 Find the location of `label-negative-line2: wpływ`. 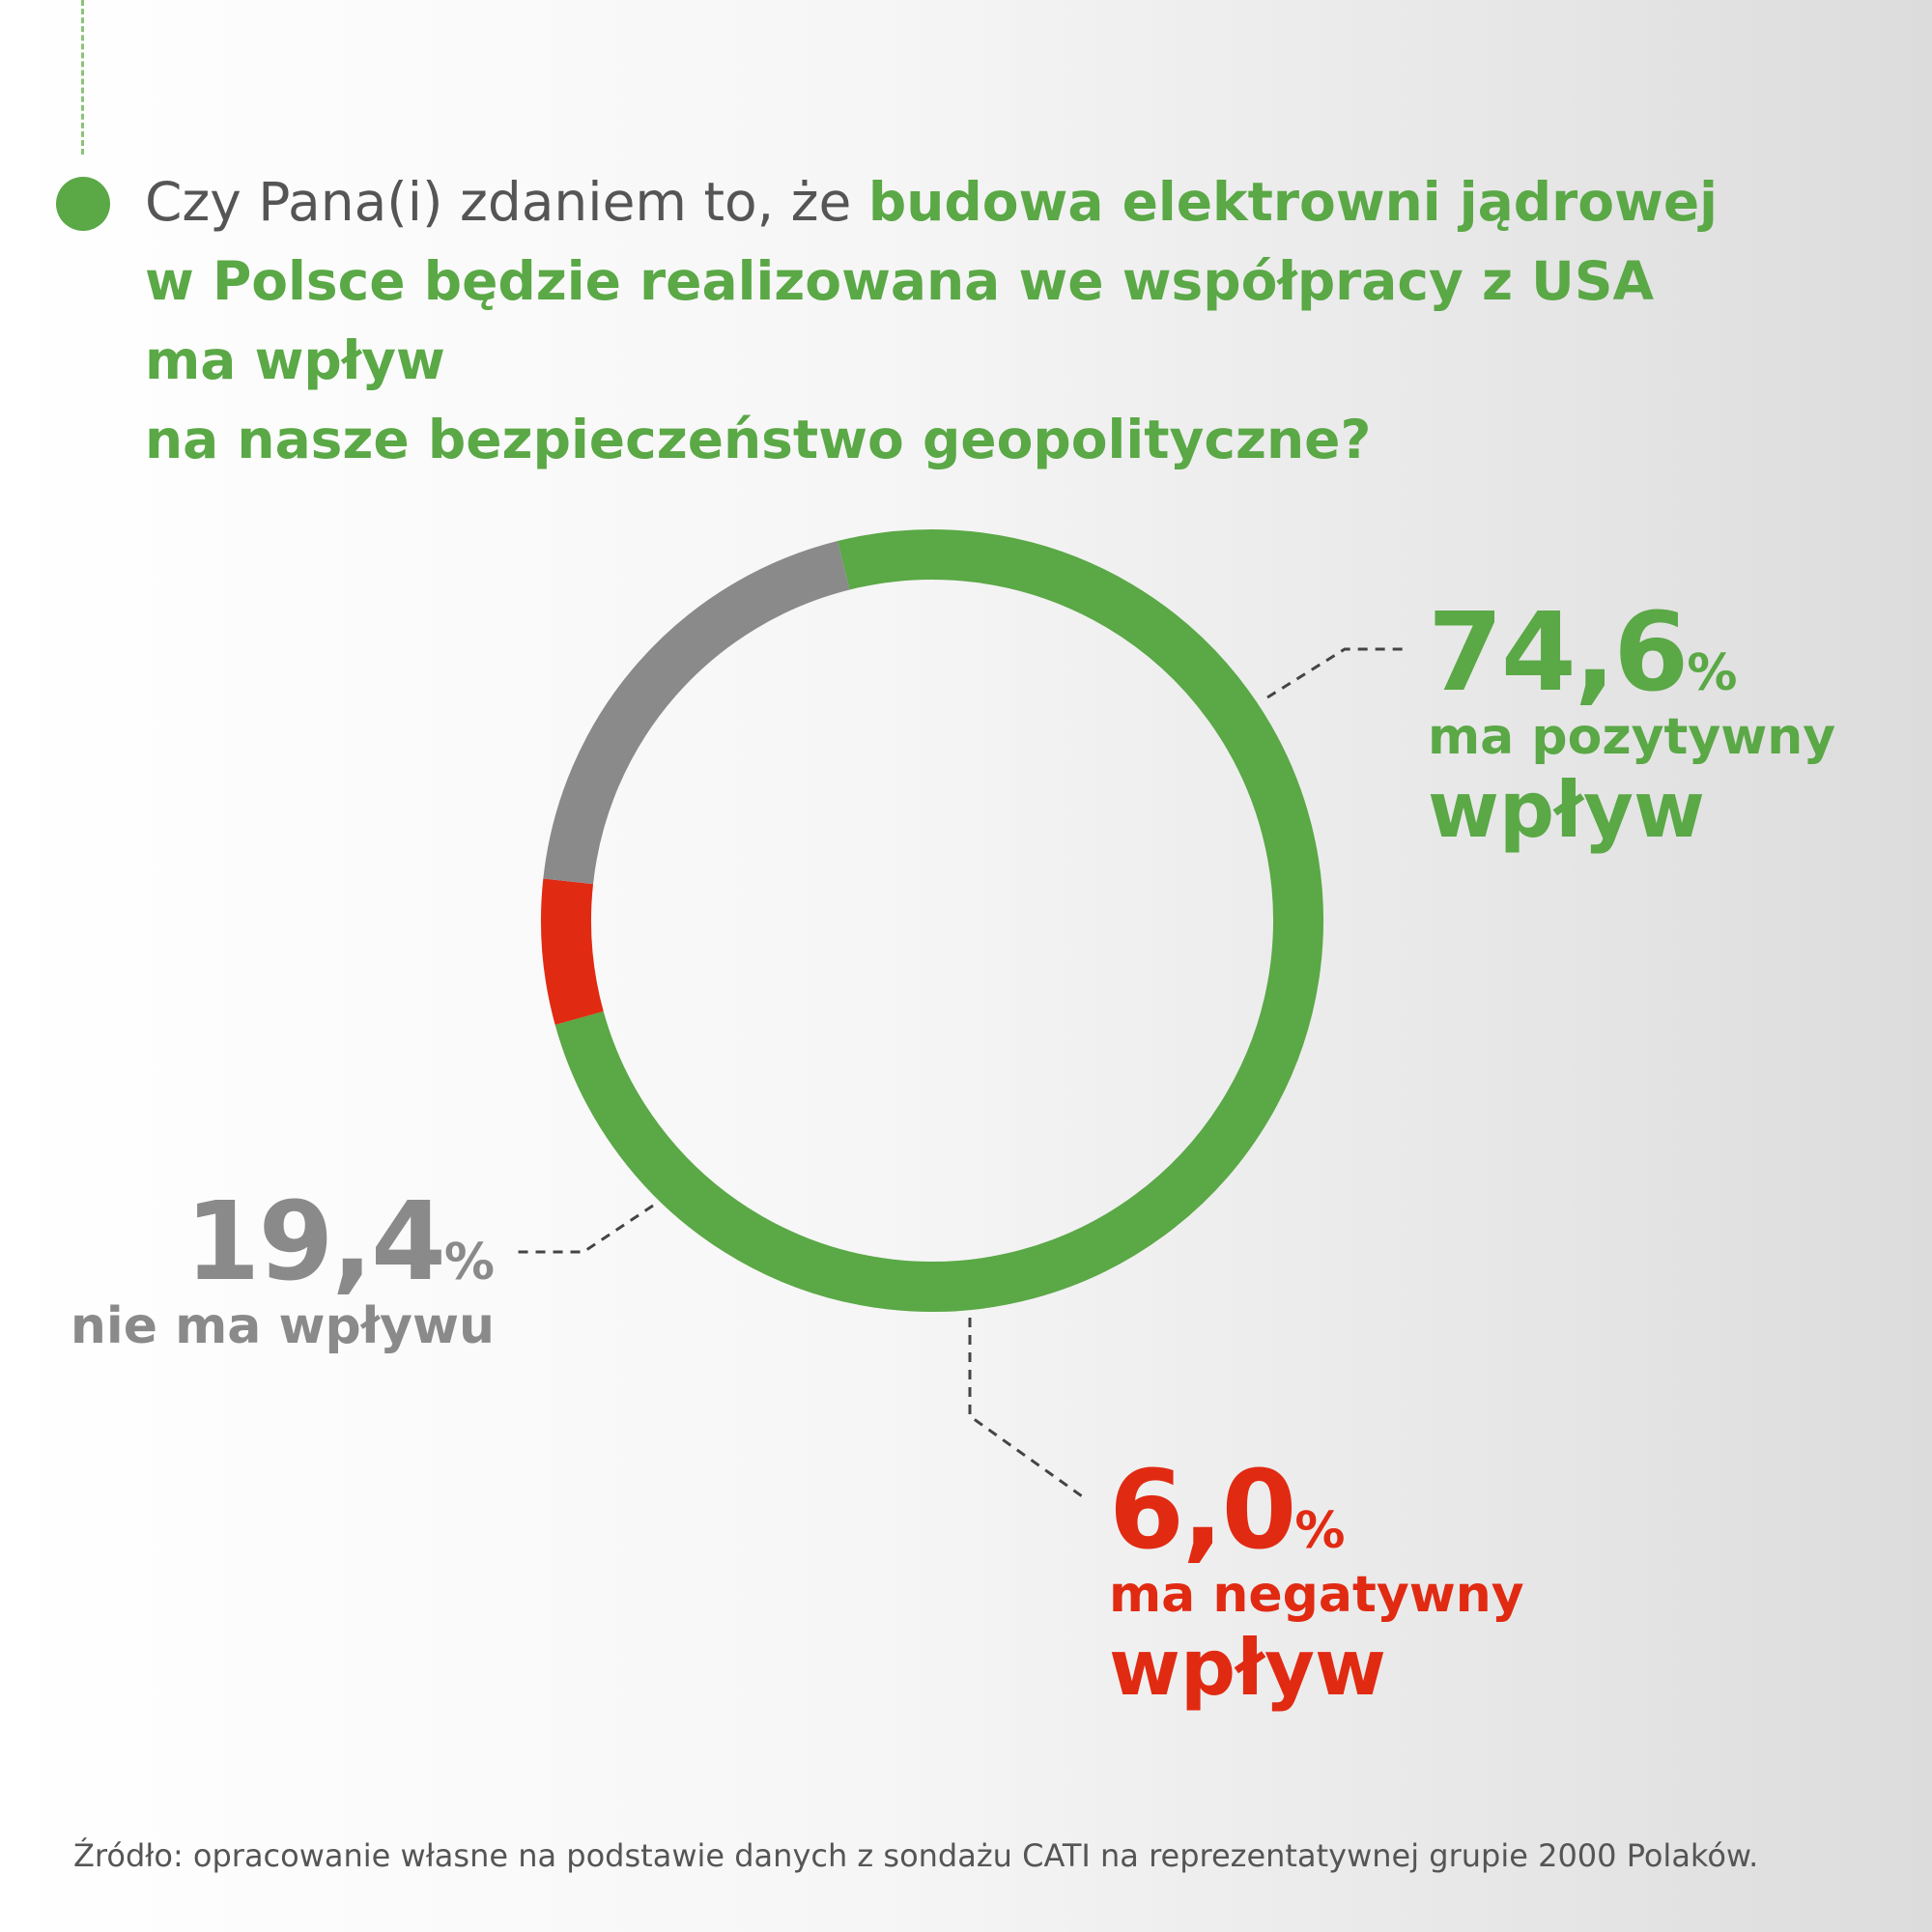

label-negative-line2: wpływ is located at coordinates (1247, 1668).